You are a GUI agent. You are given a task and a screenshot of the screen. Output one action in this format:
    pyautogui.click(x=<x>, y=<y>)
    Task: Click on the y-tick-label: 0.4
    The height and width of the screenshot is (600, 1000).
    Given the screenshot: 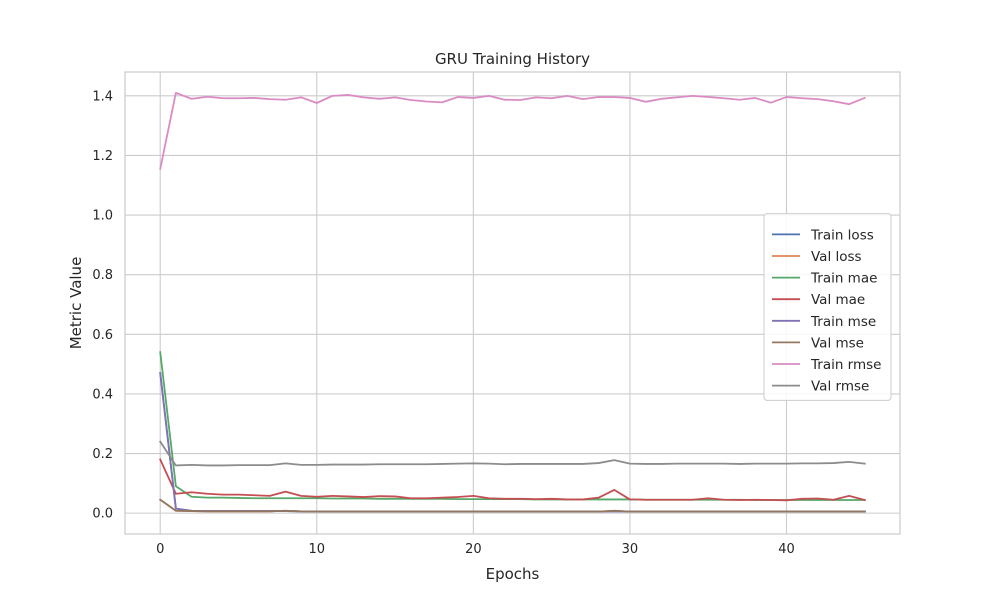 What is the action you would take?
    pyautogui.click(x=102, y=394)
    